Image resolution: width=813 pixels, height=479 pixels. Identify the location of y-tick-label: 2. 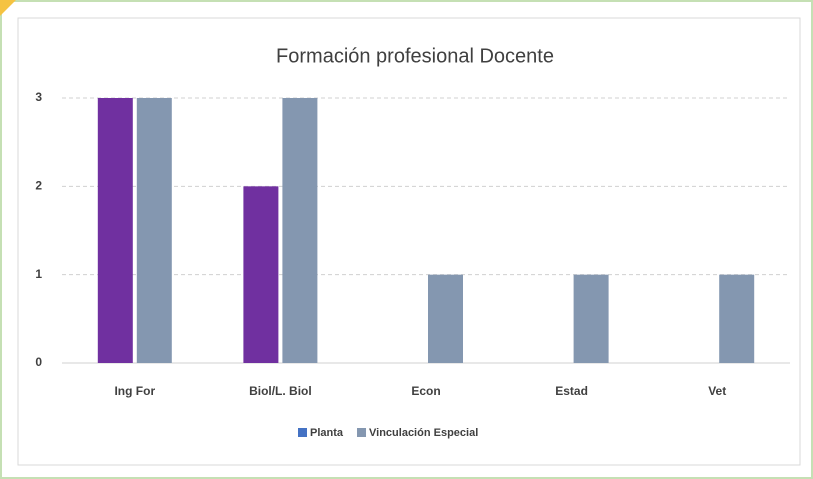
(38, 186).